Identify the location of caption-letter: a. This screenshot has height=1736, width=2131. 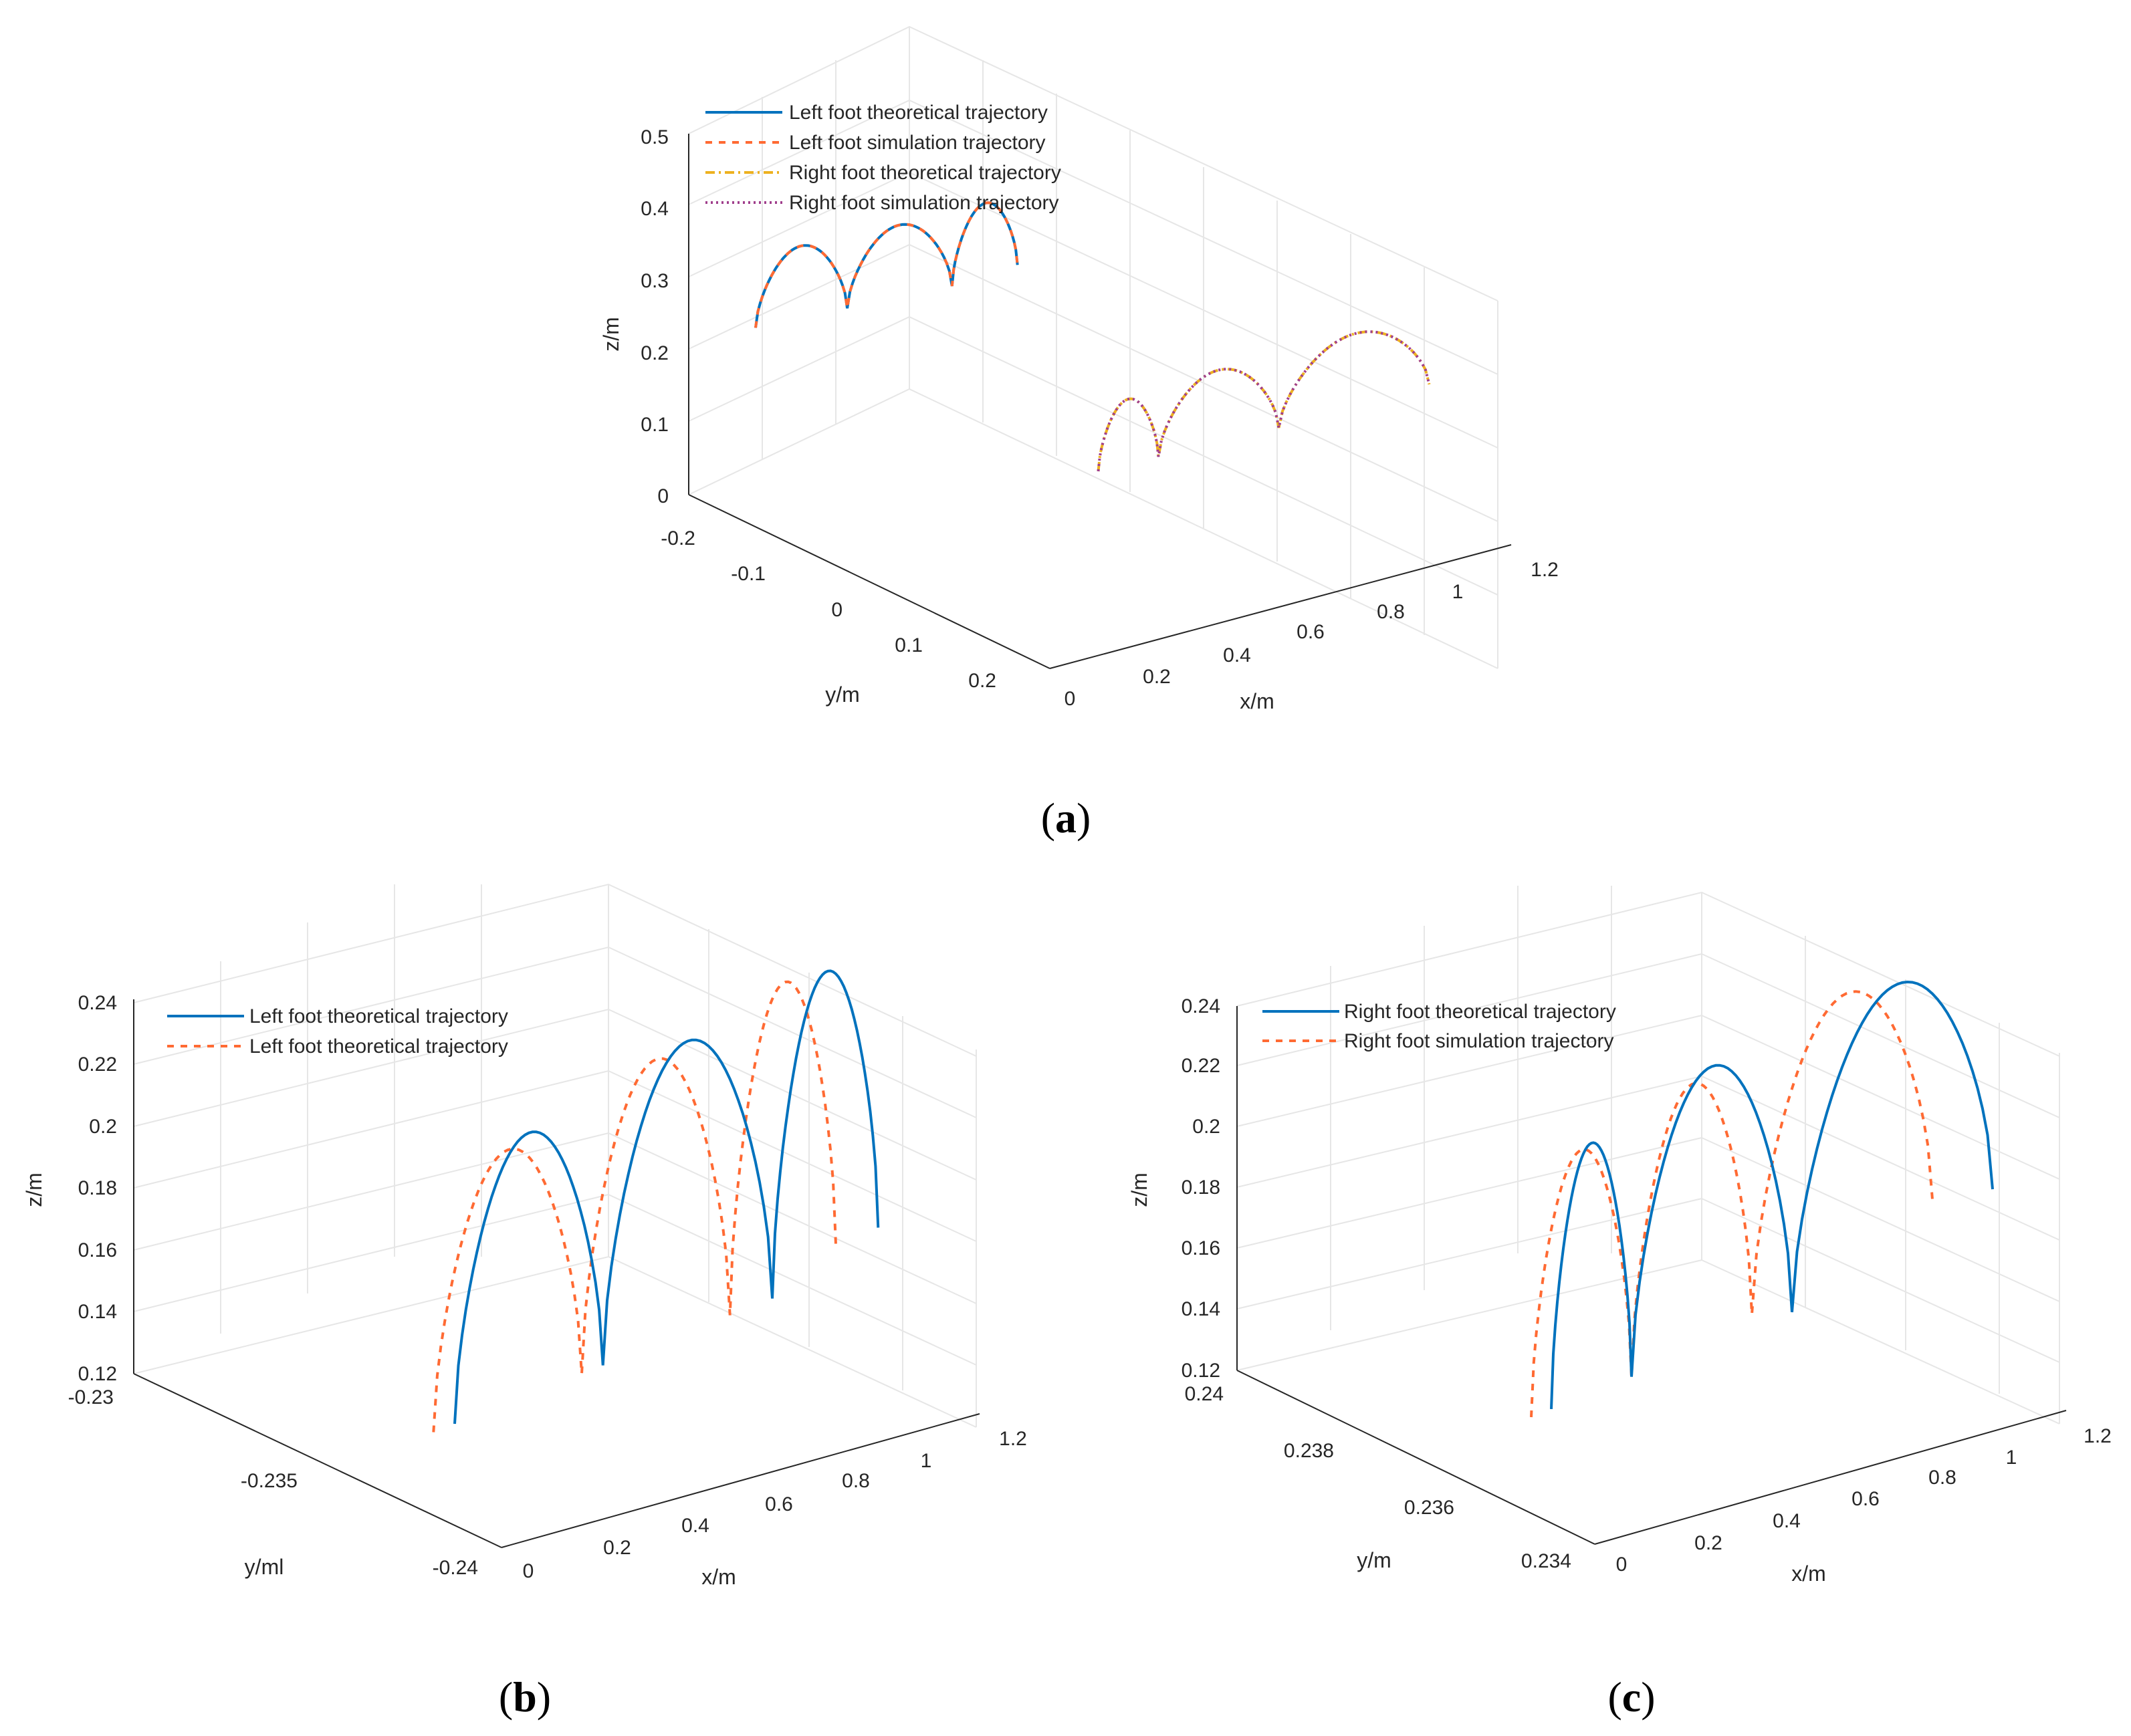
(1066, 818).